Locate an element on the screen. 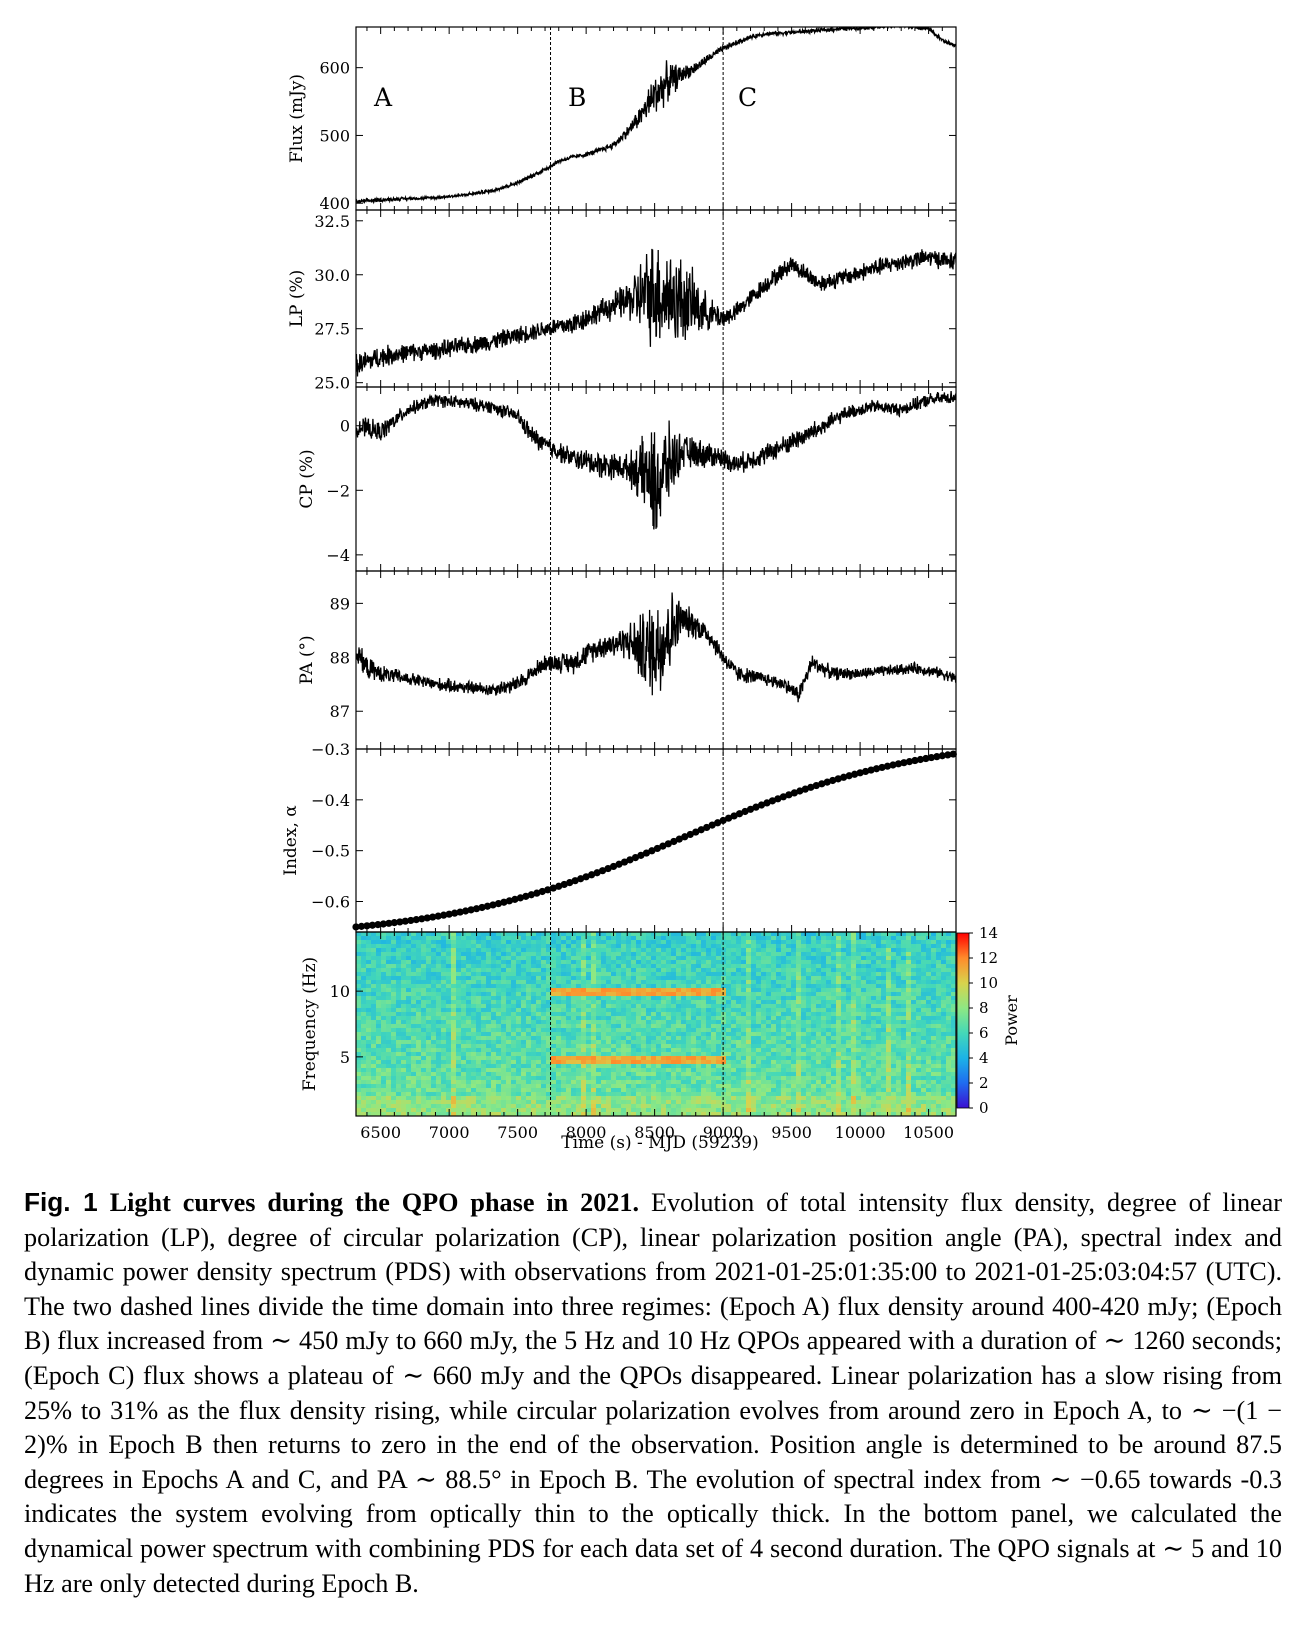 The width and height of the screenshot is (1297, 1652). colorbar is located at coordinates (963, 1020).